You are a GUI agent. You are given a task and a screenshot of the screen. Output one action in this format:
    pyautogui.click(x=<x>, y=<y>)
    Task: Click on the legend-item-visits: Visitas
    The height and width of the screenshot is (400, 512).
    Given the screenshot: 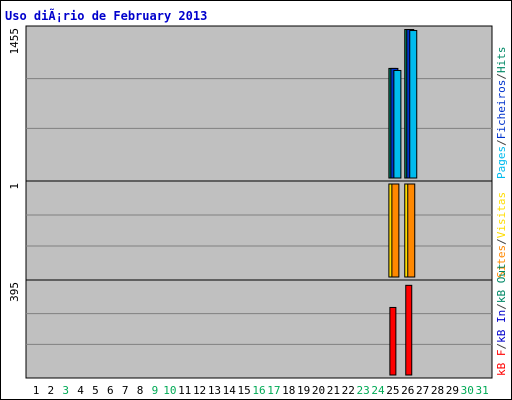 What is the action you would take?
    pyautogui.click(x=501, y=215)
    